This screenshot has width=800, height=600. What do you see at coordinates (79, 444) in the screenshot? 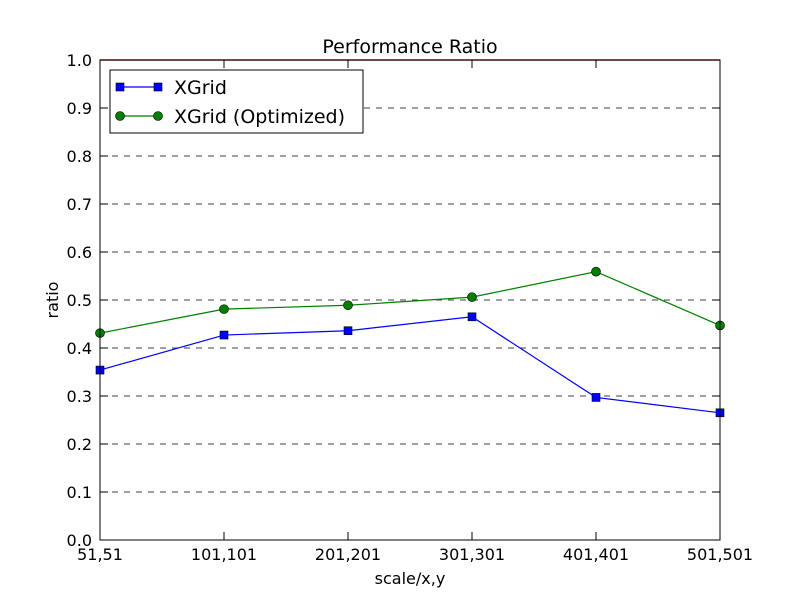
I see `y-tick-label: 0.2` at bounding box center [79, 444].